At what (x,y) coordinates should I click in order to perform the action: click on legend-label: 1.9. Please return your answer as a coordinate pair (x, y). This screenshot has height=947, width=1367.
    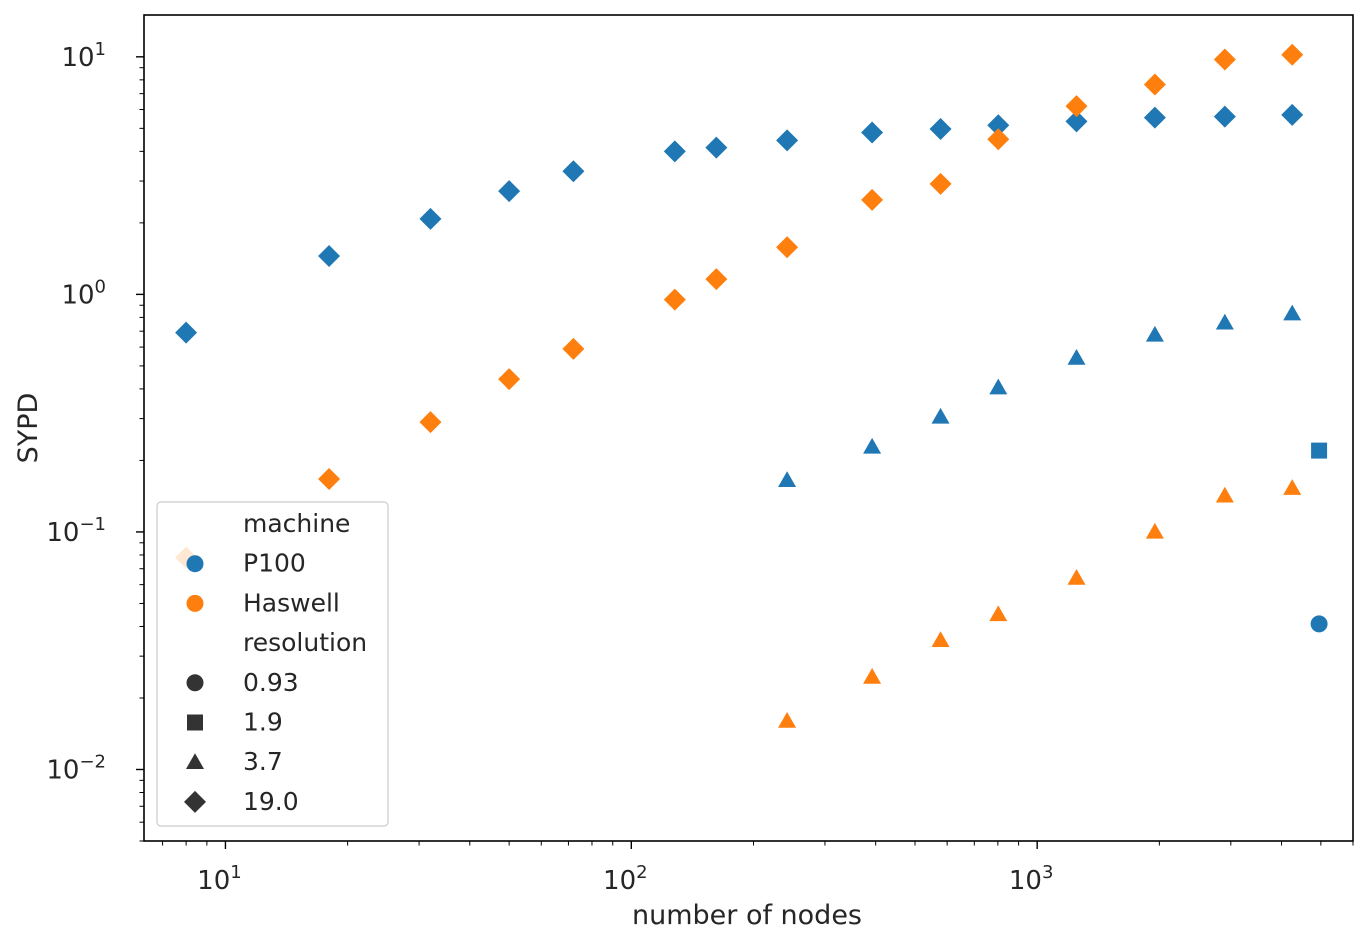
    Looking at the image, I should click on (263, 722).